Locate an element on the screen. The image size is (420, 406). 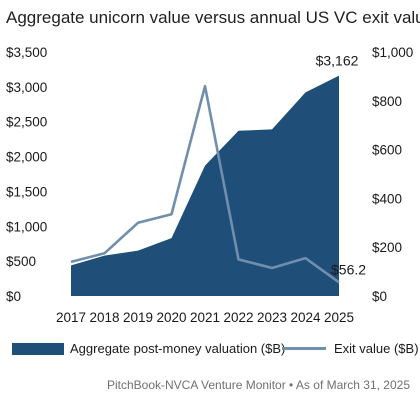
legend-item-exit-value: Exit value ($B) is located at coordinates (350, 348).